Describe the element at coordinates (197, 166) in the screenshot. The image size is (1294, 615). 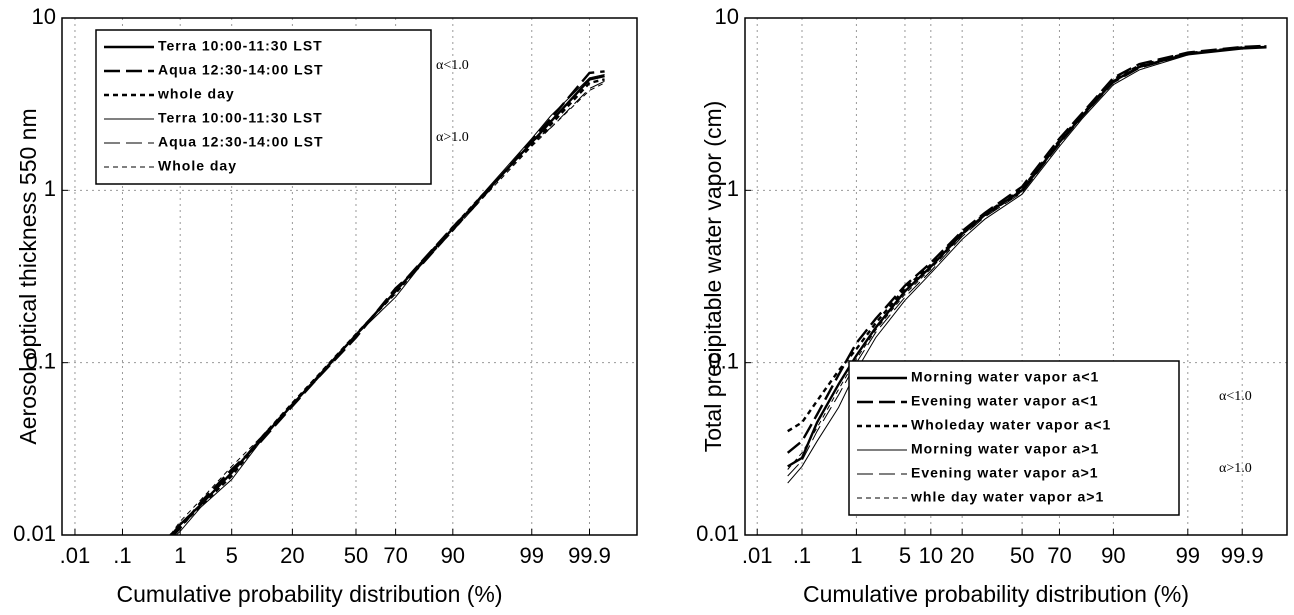
I see `legend-label: Whole day` at that location.